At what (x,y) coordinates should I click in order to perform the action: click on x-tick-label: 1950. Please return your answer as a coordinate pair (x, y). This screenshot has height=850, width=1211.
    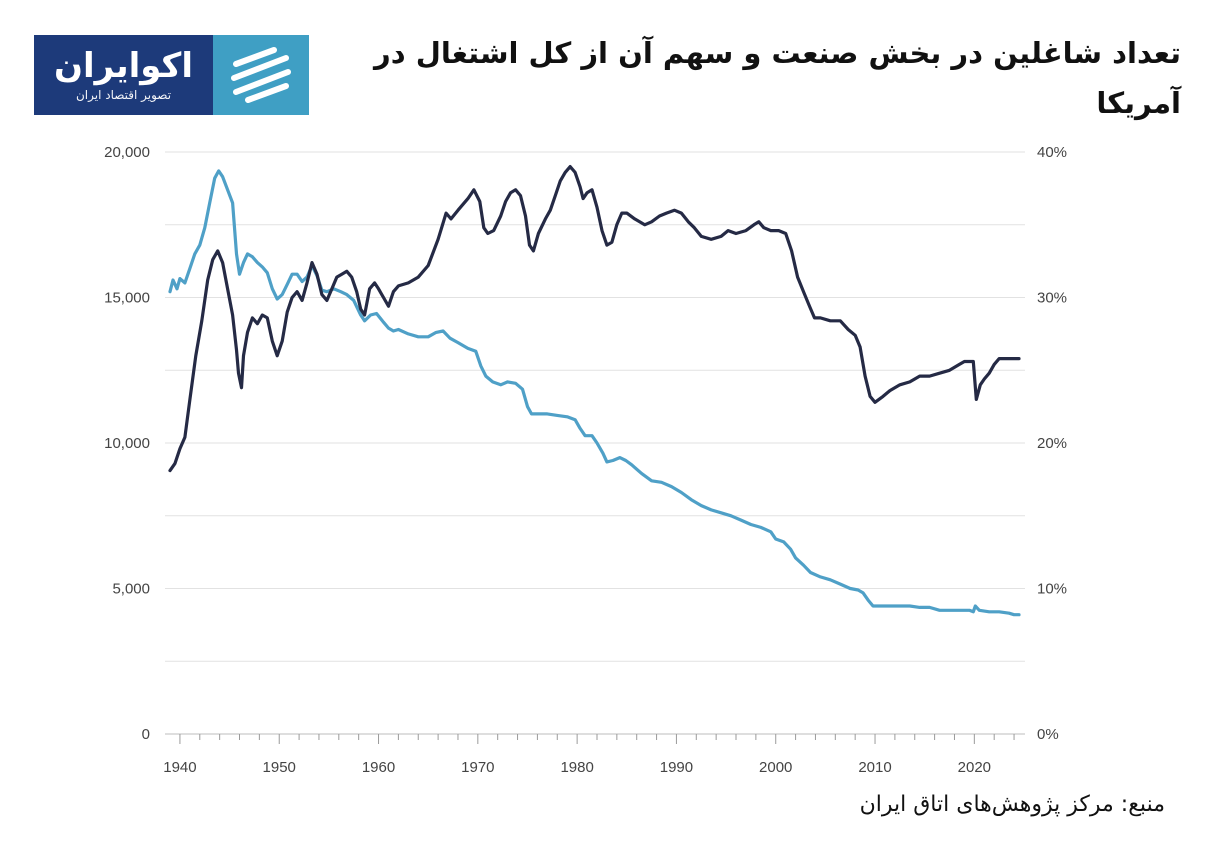
    Looking at the image, I should click on (279, 767).